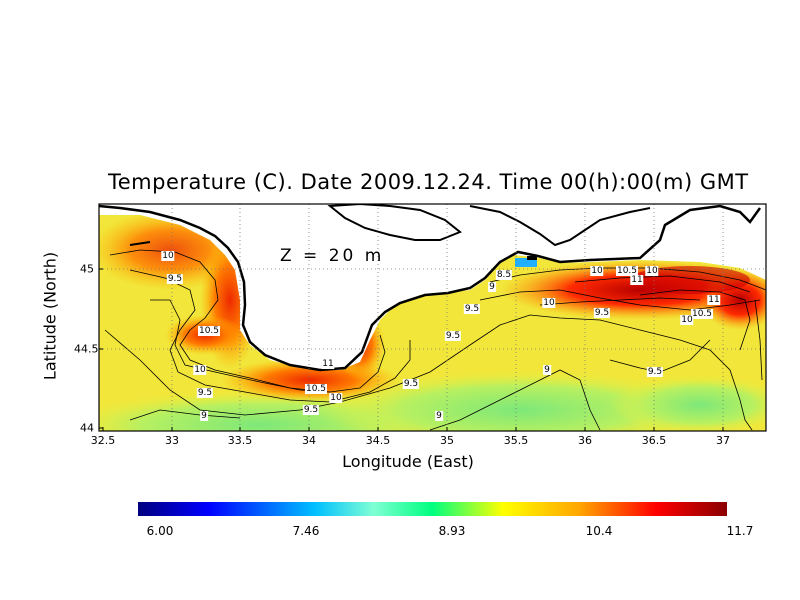 This screenshot has width=800, height=600. What do you see at coordinates (516, 440) in the screenshot?
I see `x-tick-label: 35.5` at bounding box center [516, 440].